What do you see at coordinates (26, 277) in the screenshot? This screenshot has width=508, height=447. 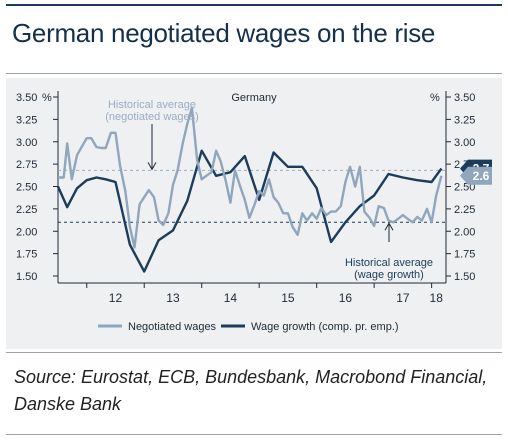 I see `y-tick-label-left: 1.50` at bounding box center [26, 277].